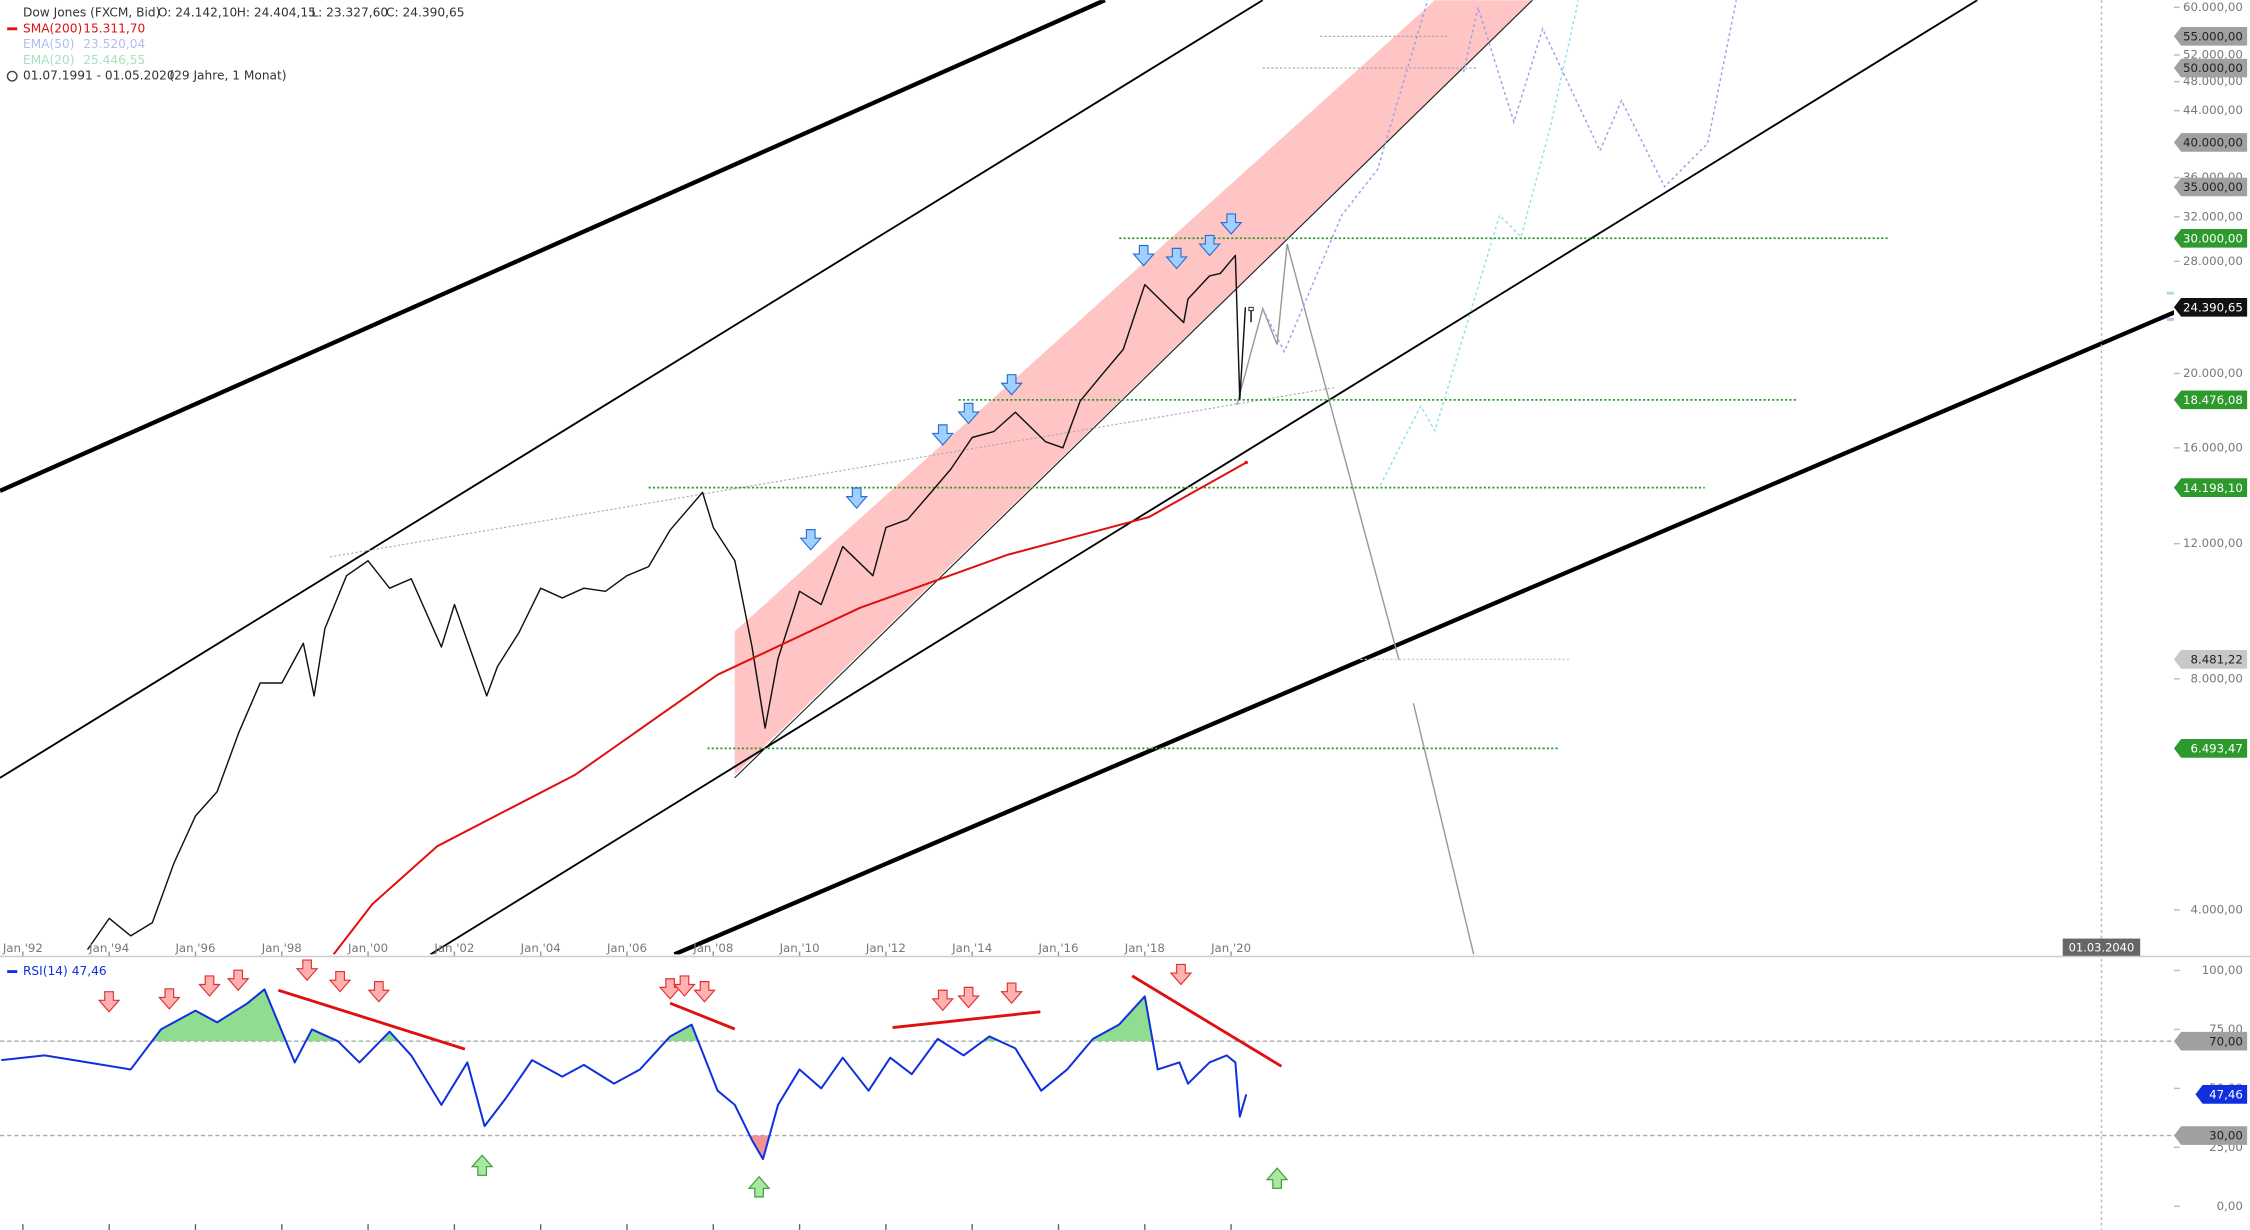 This screenshot has height=1230, width=2250. What do you see at coordinates (1246, 462) in the screenshot?
I see `sma-current` at bounding box center [1246, 462].